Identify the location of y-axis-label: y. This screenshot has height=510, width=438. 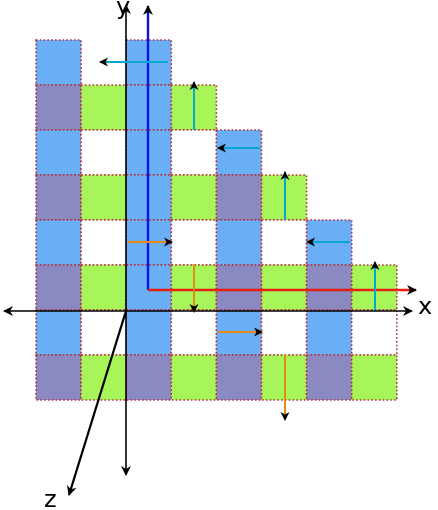
(123, 10).